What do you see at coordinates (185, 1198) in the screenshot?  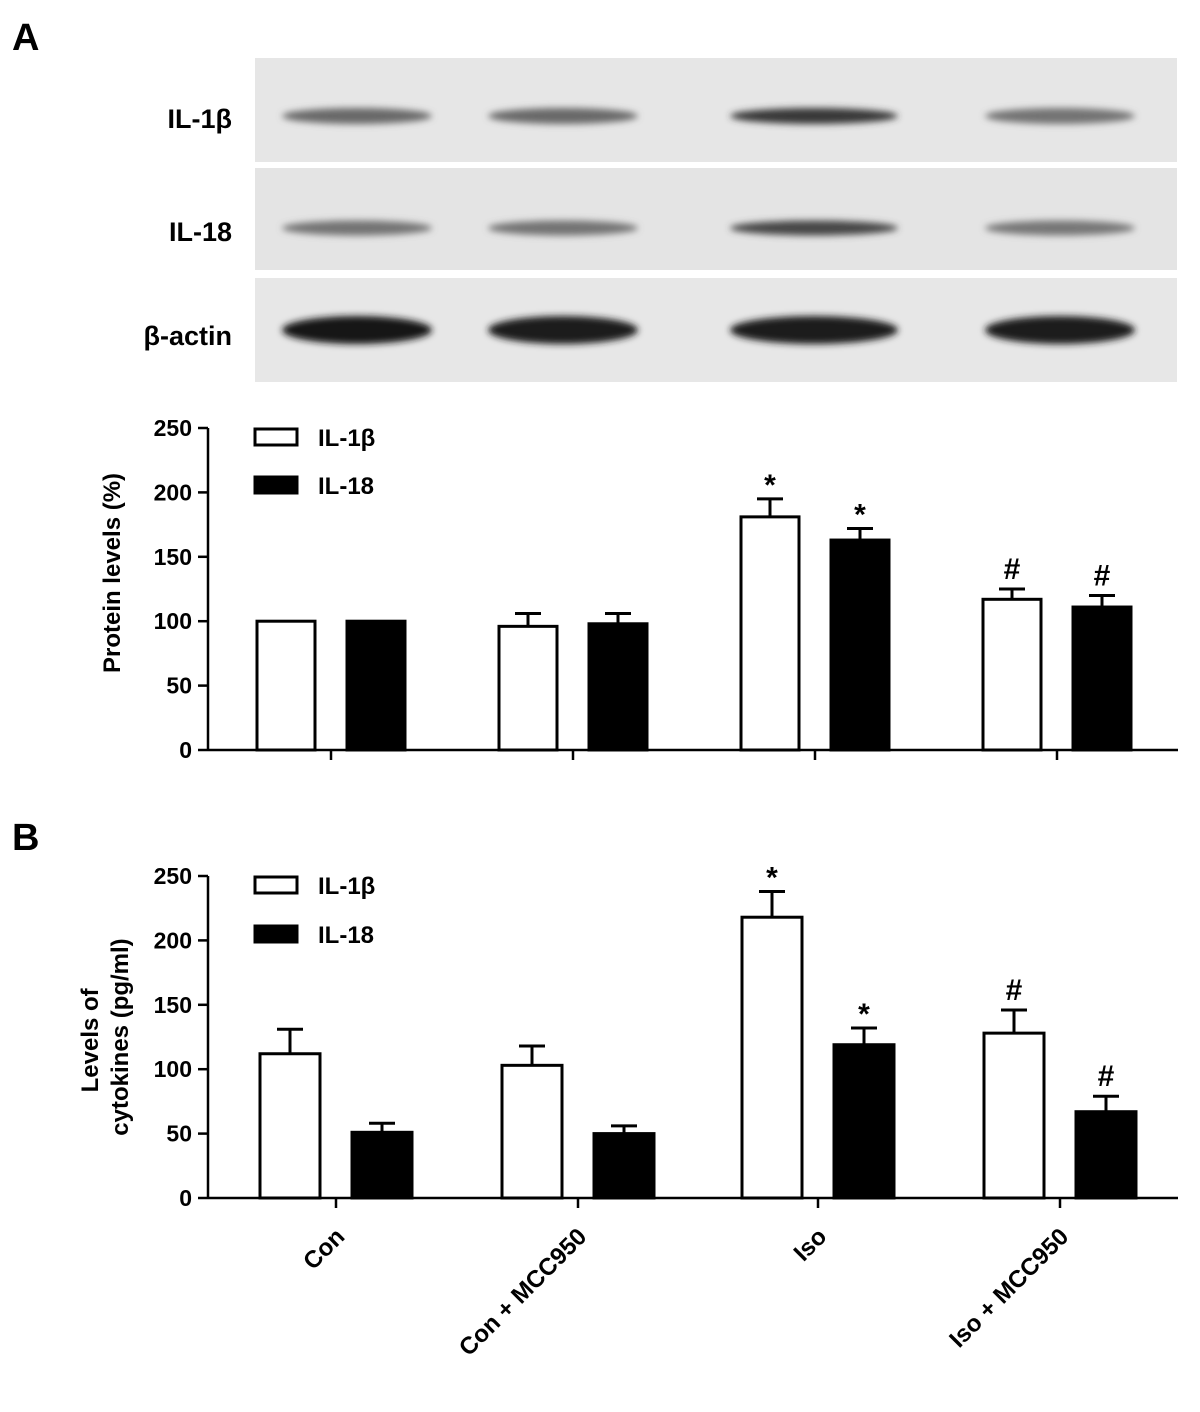 I see `chart-b-y-tick-label: 0` at bounding box center [185, 1198].